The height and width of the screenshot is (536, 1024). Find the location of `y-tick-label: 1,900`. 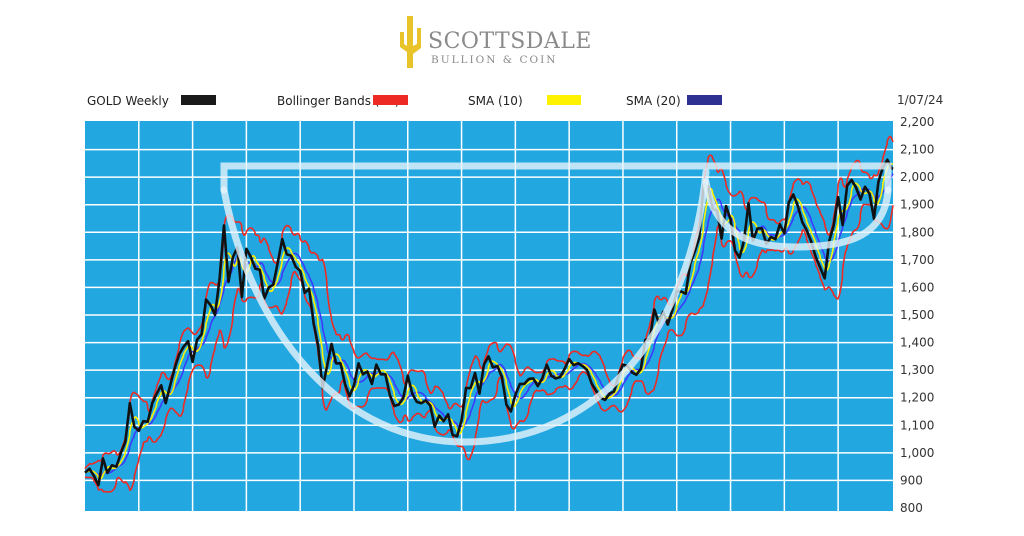

y-tick-label: 1,900 is located at coordinates (917, 205).